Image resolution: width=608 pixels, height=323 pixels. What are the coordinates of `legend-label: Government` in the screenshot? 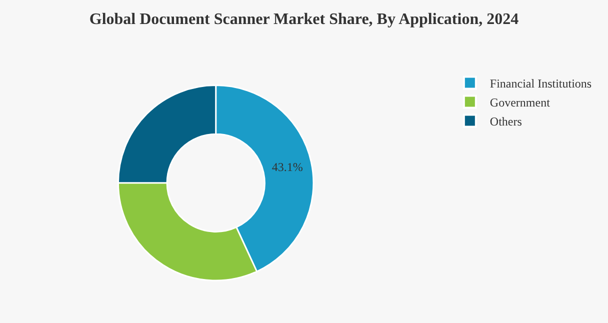 It's located at (520, 102).